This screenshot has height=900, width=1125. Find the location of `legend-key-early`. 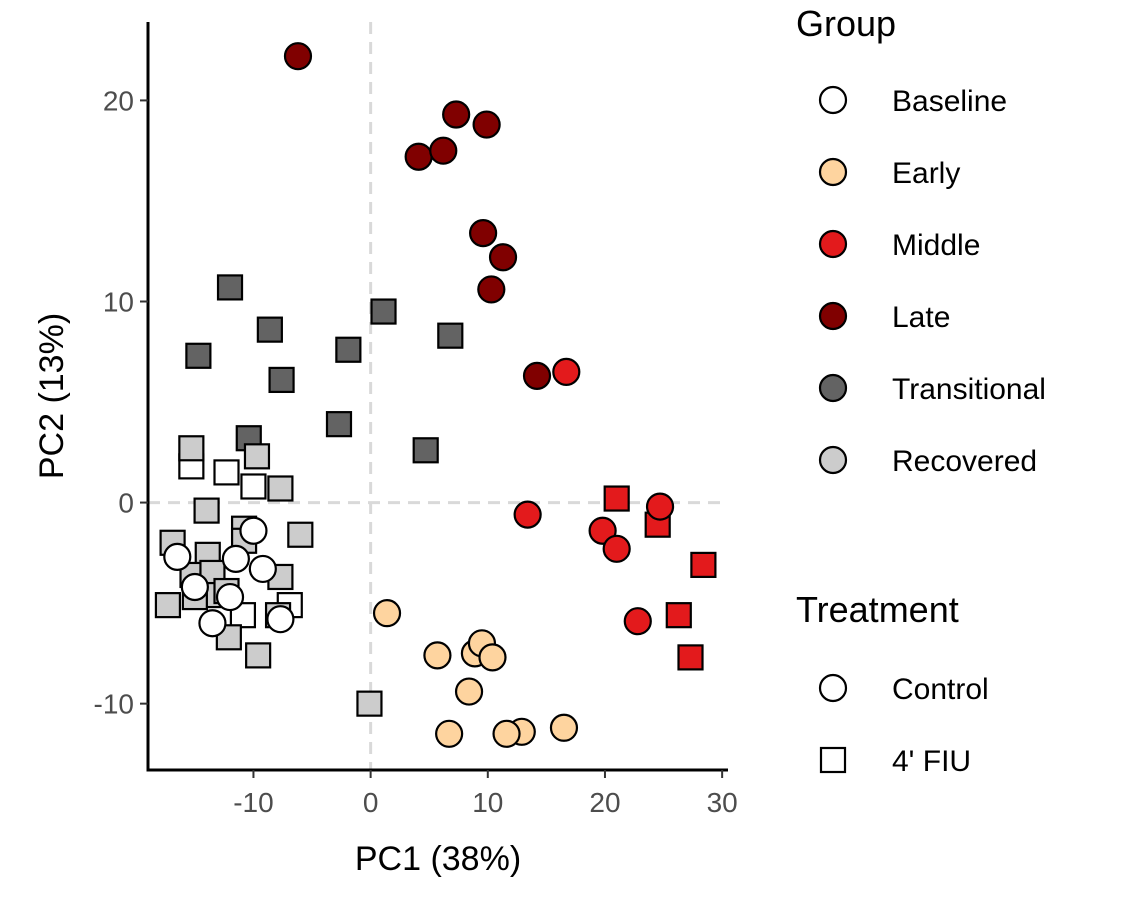

legend-key-early is located at coordinates (833, 172).